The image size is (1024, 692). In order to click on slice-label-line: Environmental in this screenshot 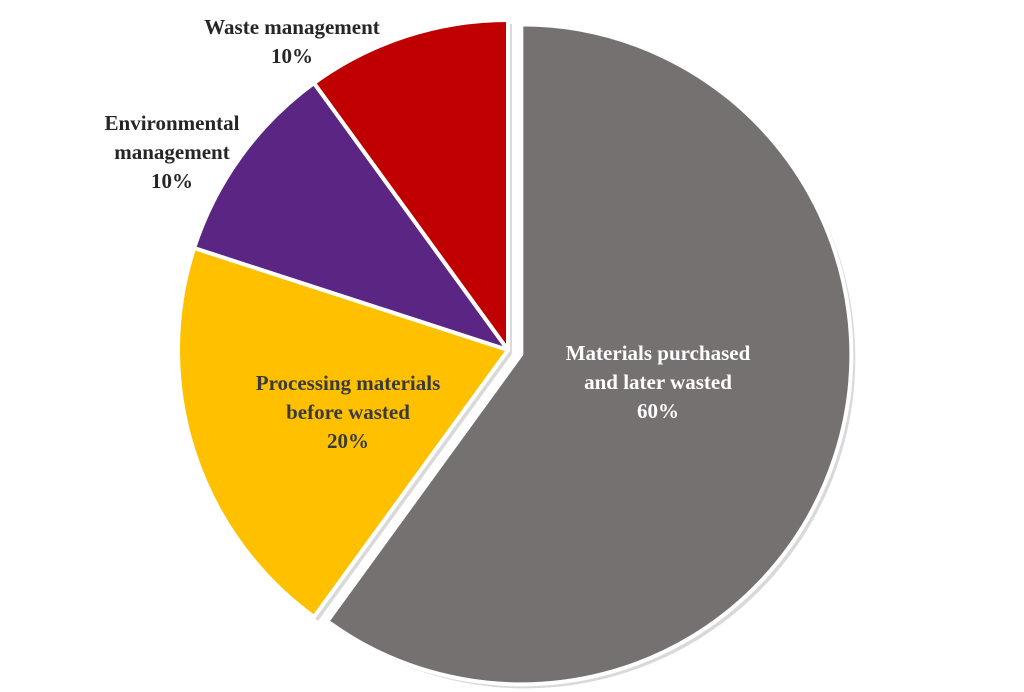, I will do `click(172, 123)`.